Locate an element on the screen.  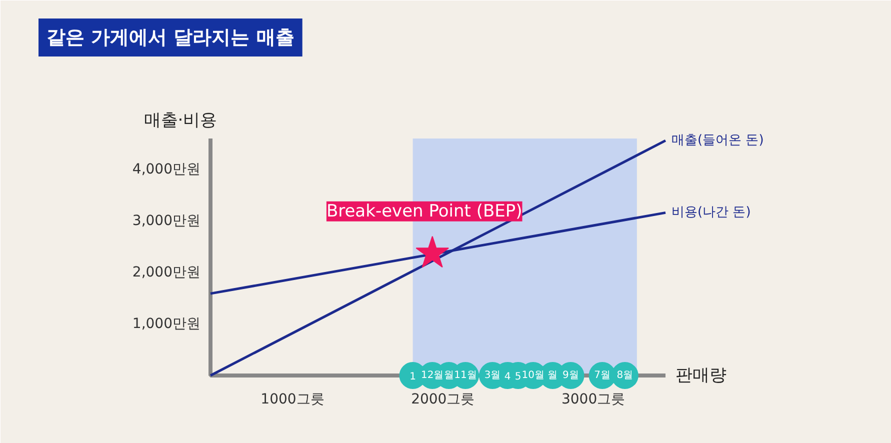
annotation: 3월 is located at coordinates (492, 375).